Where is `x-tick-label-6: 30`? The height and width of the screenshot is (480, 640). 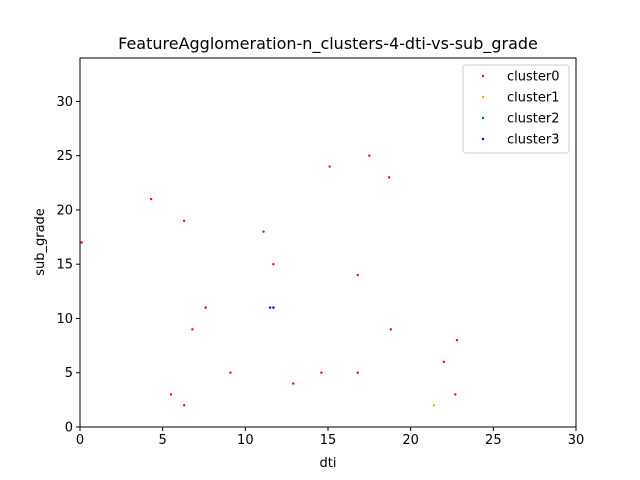 x-tick-label-6: 30 is located at coordinates (576, 440).